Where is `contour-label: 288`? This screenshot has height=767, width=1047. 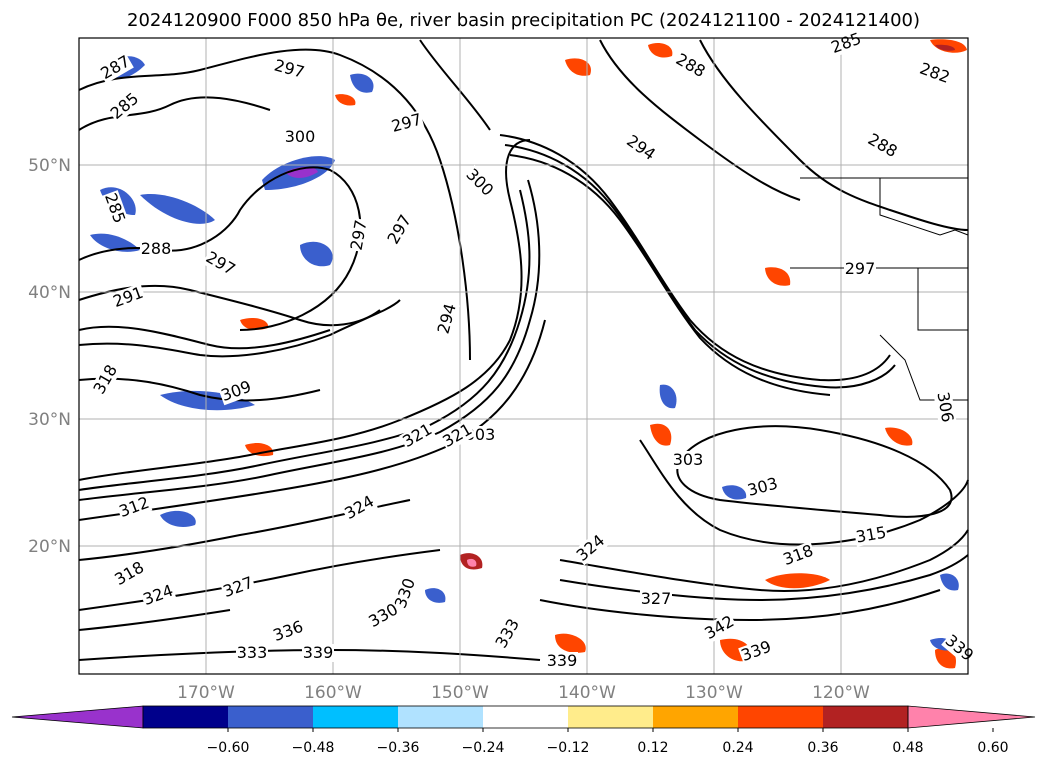
contour-label: 288 is located at coordinates (156, 248).